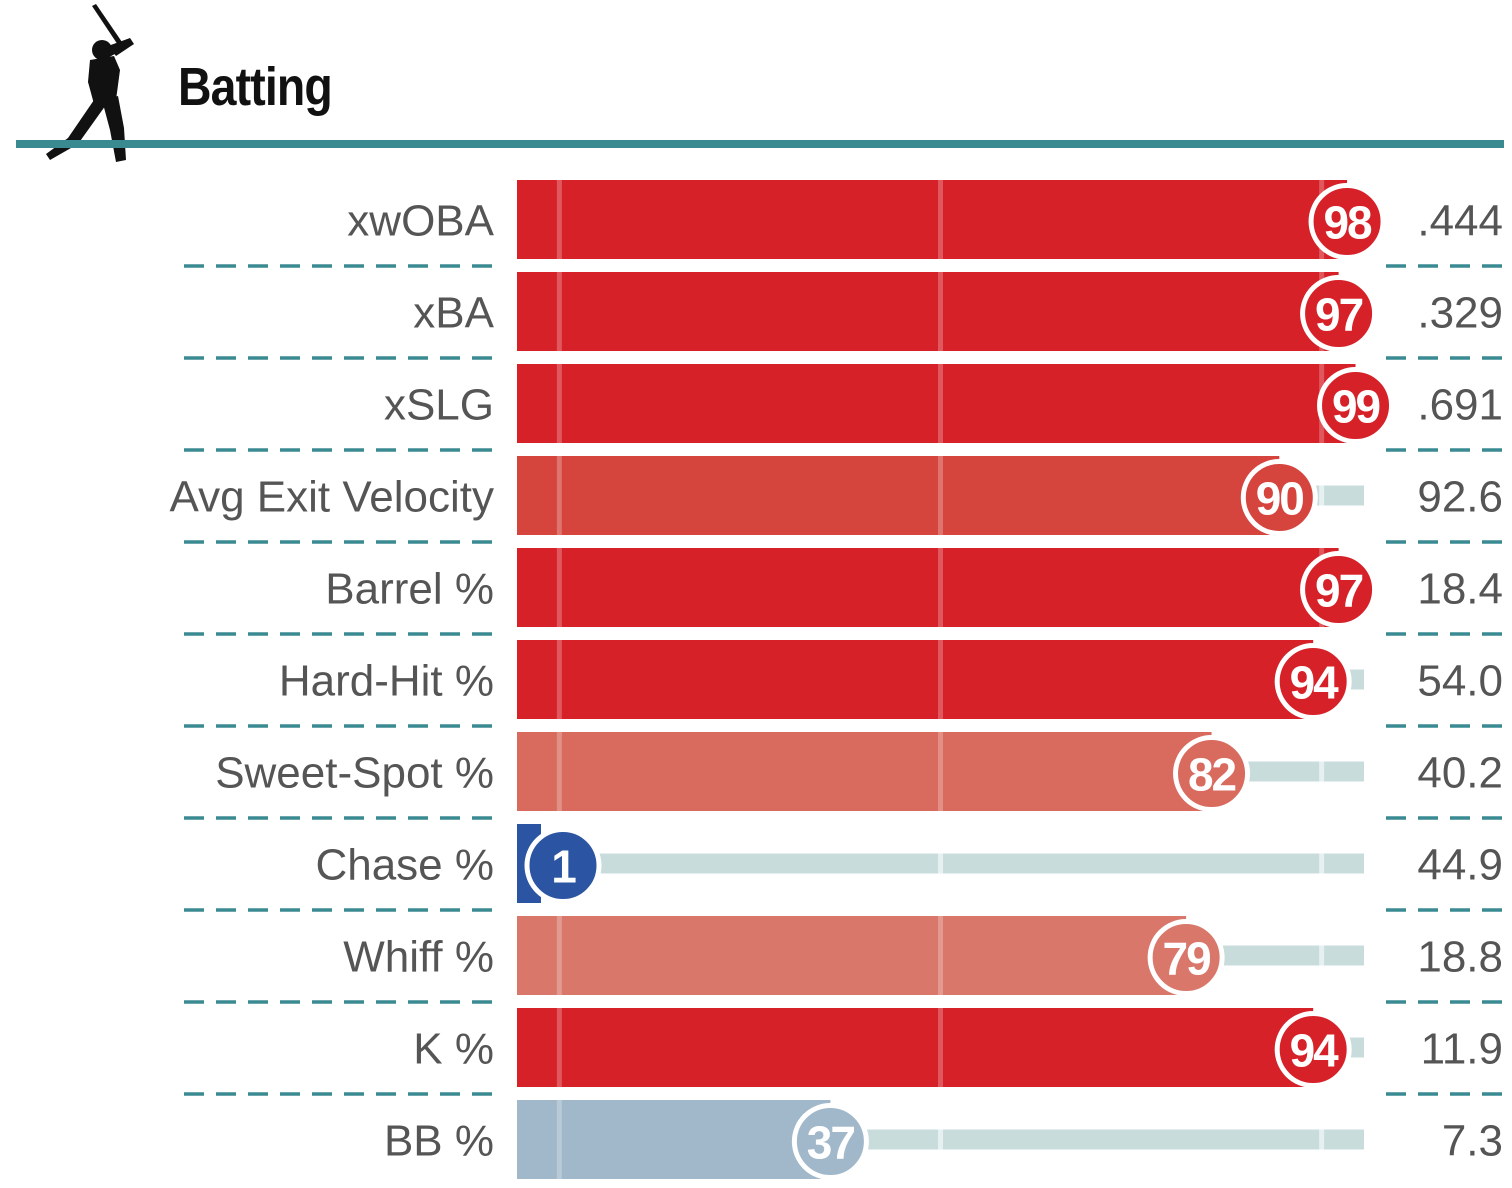  Describe the element at coordinates (354, 773) in the screenshot. I see `metric-label: Sweet-Spot %` at that location.